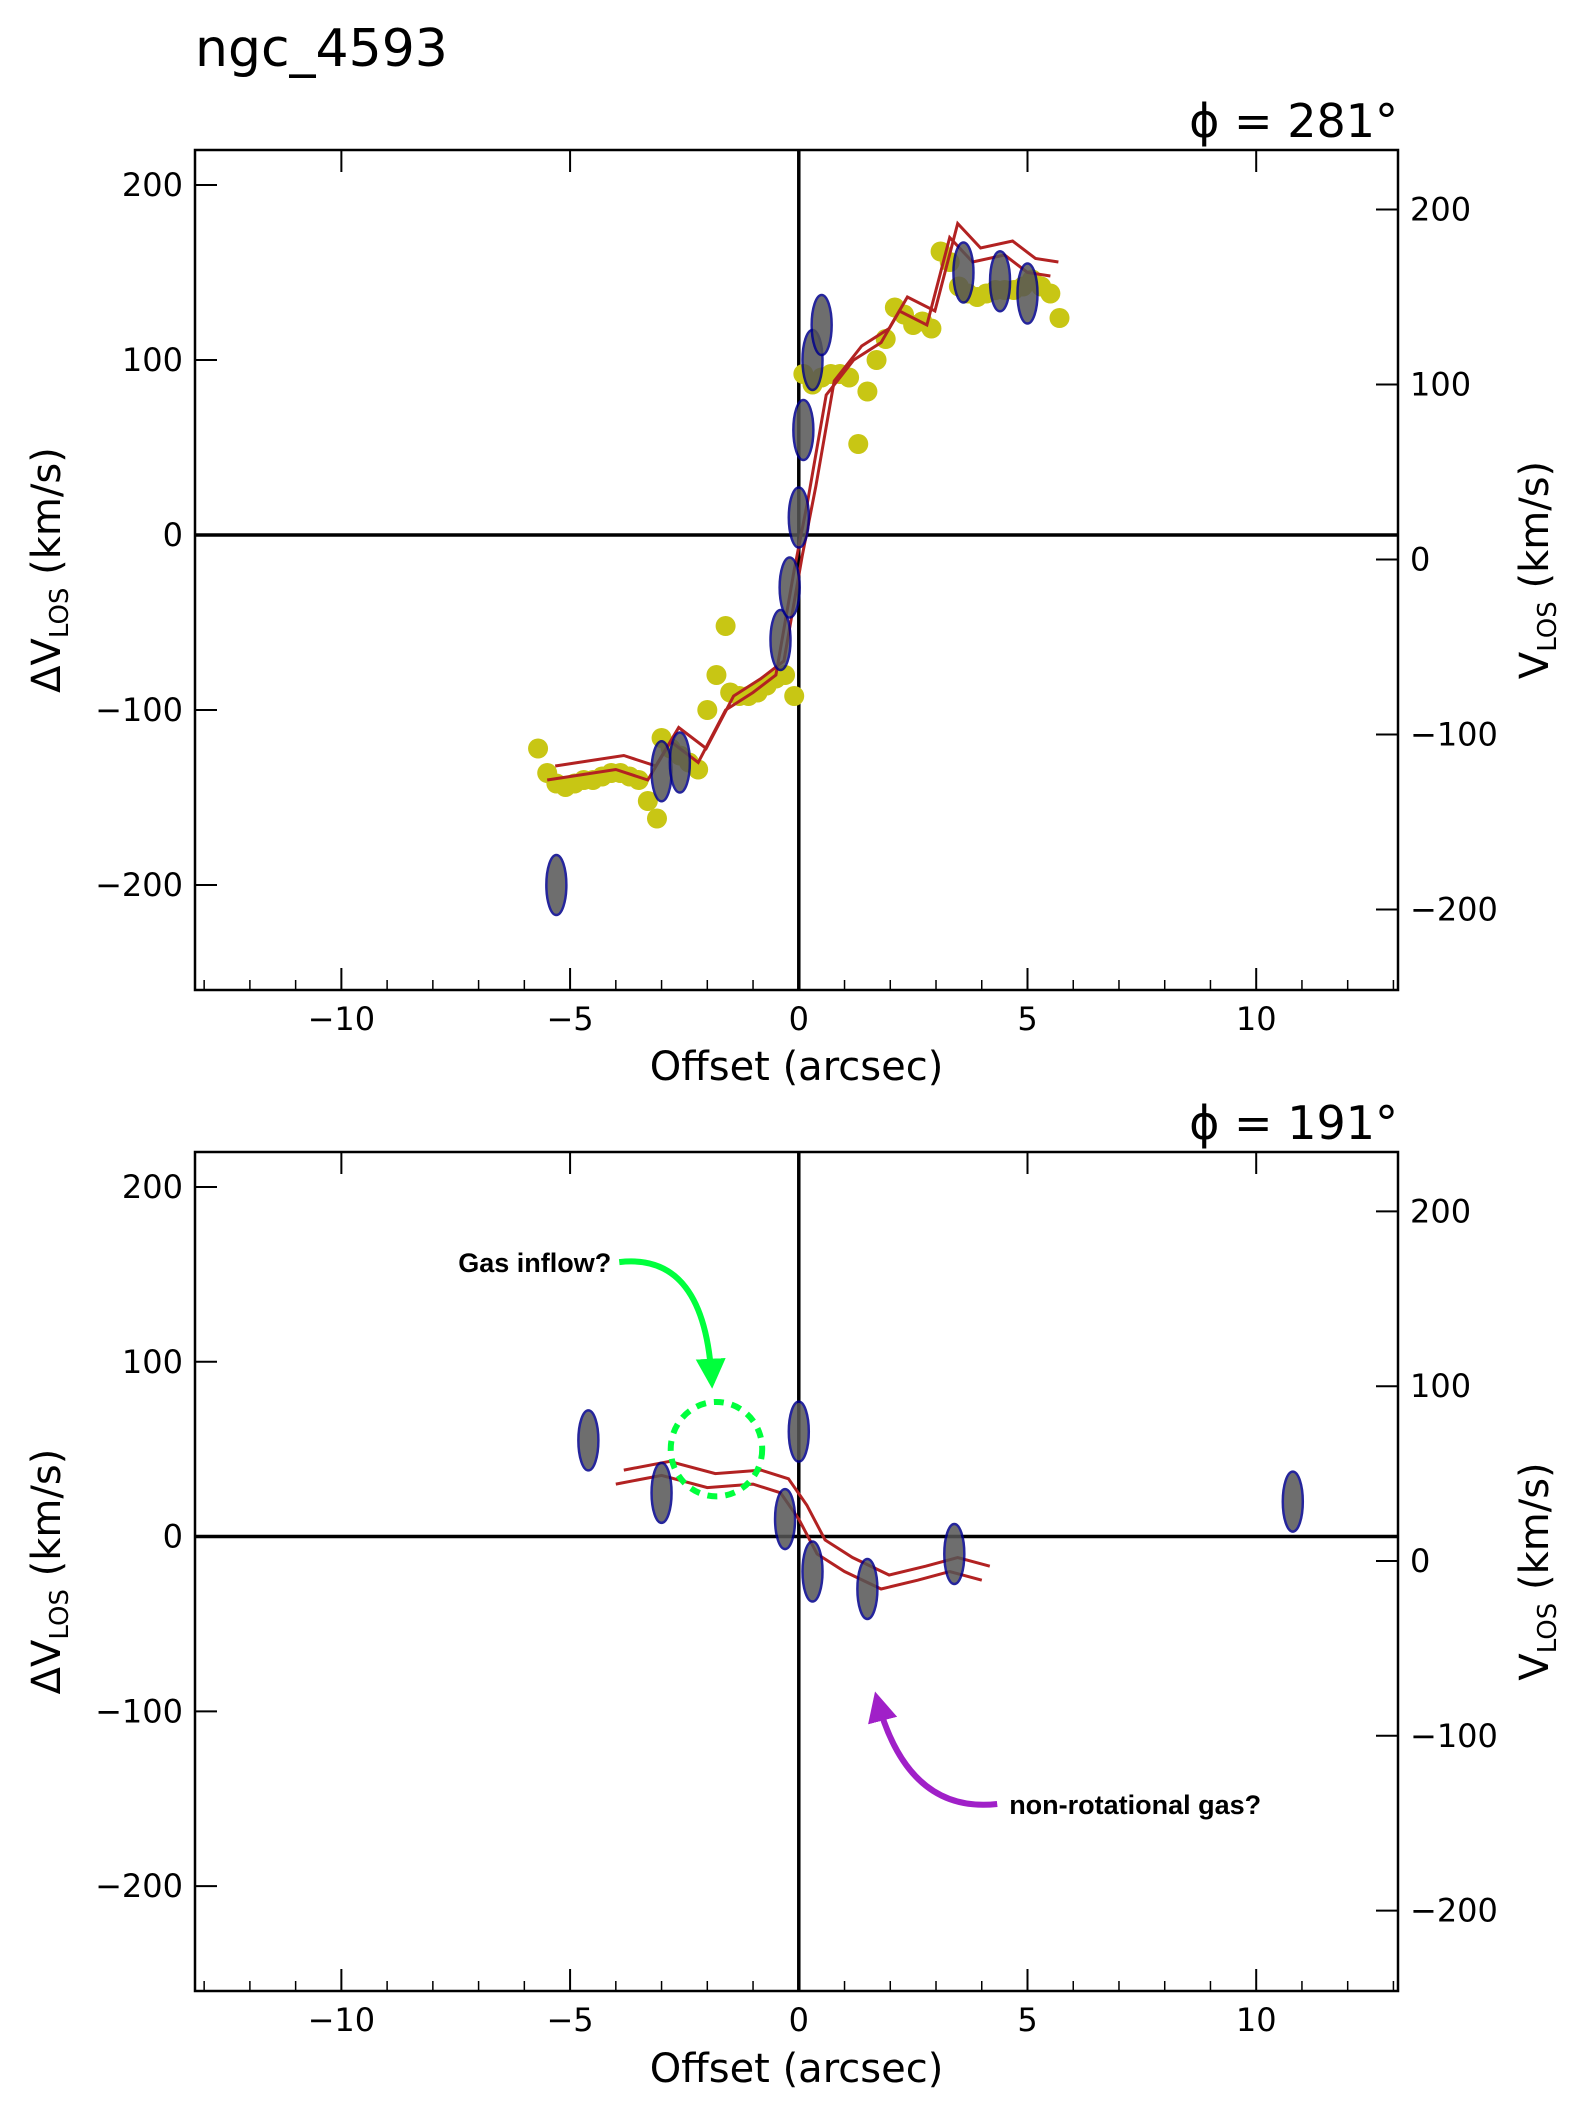  Describe the element at coordinates (534, 1263) in the screenshot. I see `annotation-label: Gas inflow?` at that location.